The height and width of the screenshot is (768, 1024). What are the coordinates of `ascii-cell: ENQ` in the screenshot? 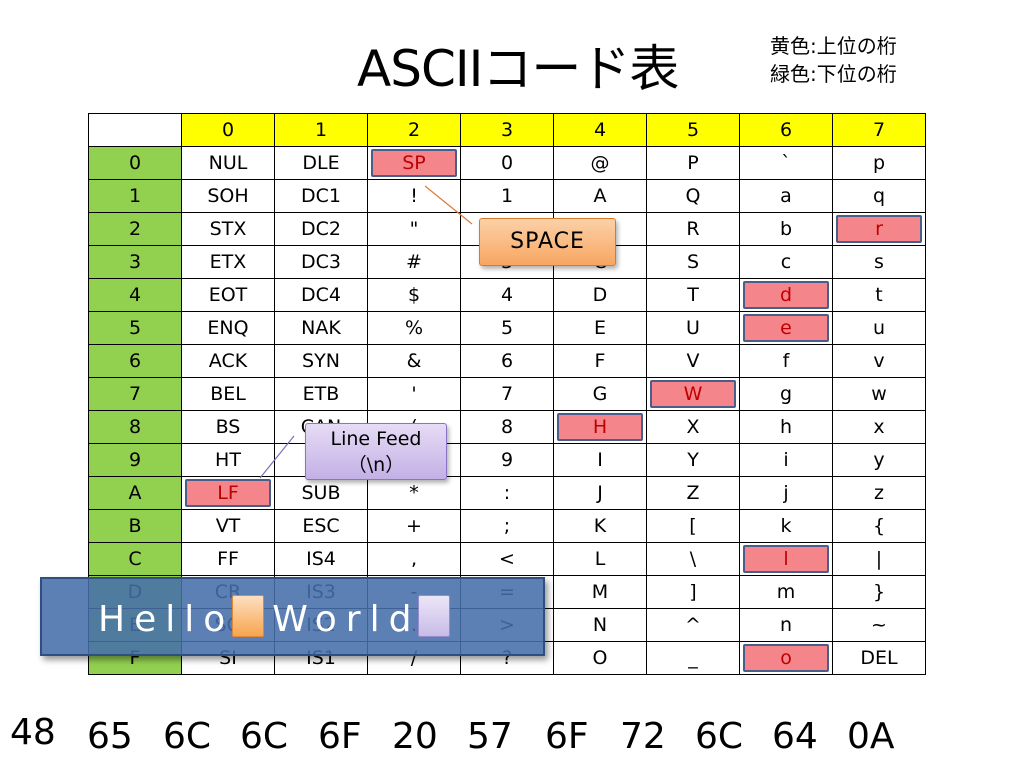 It's located at (228, 328).